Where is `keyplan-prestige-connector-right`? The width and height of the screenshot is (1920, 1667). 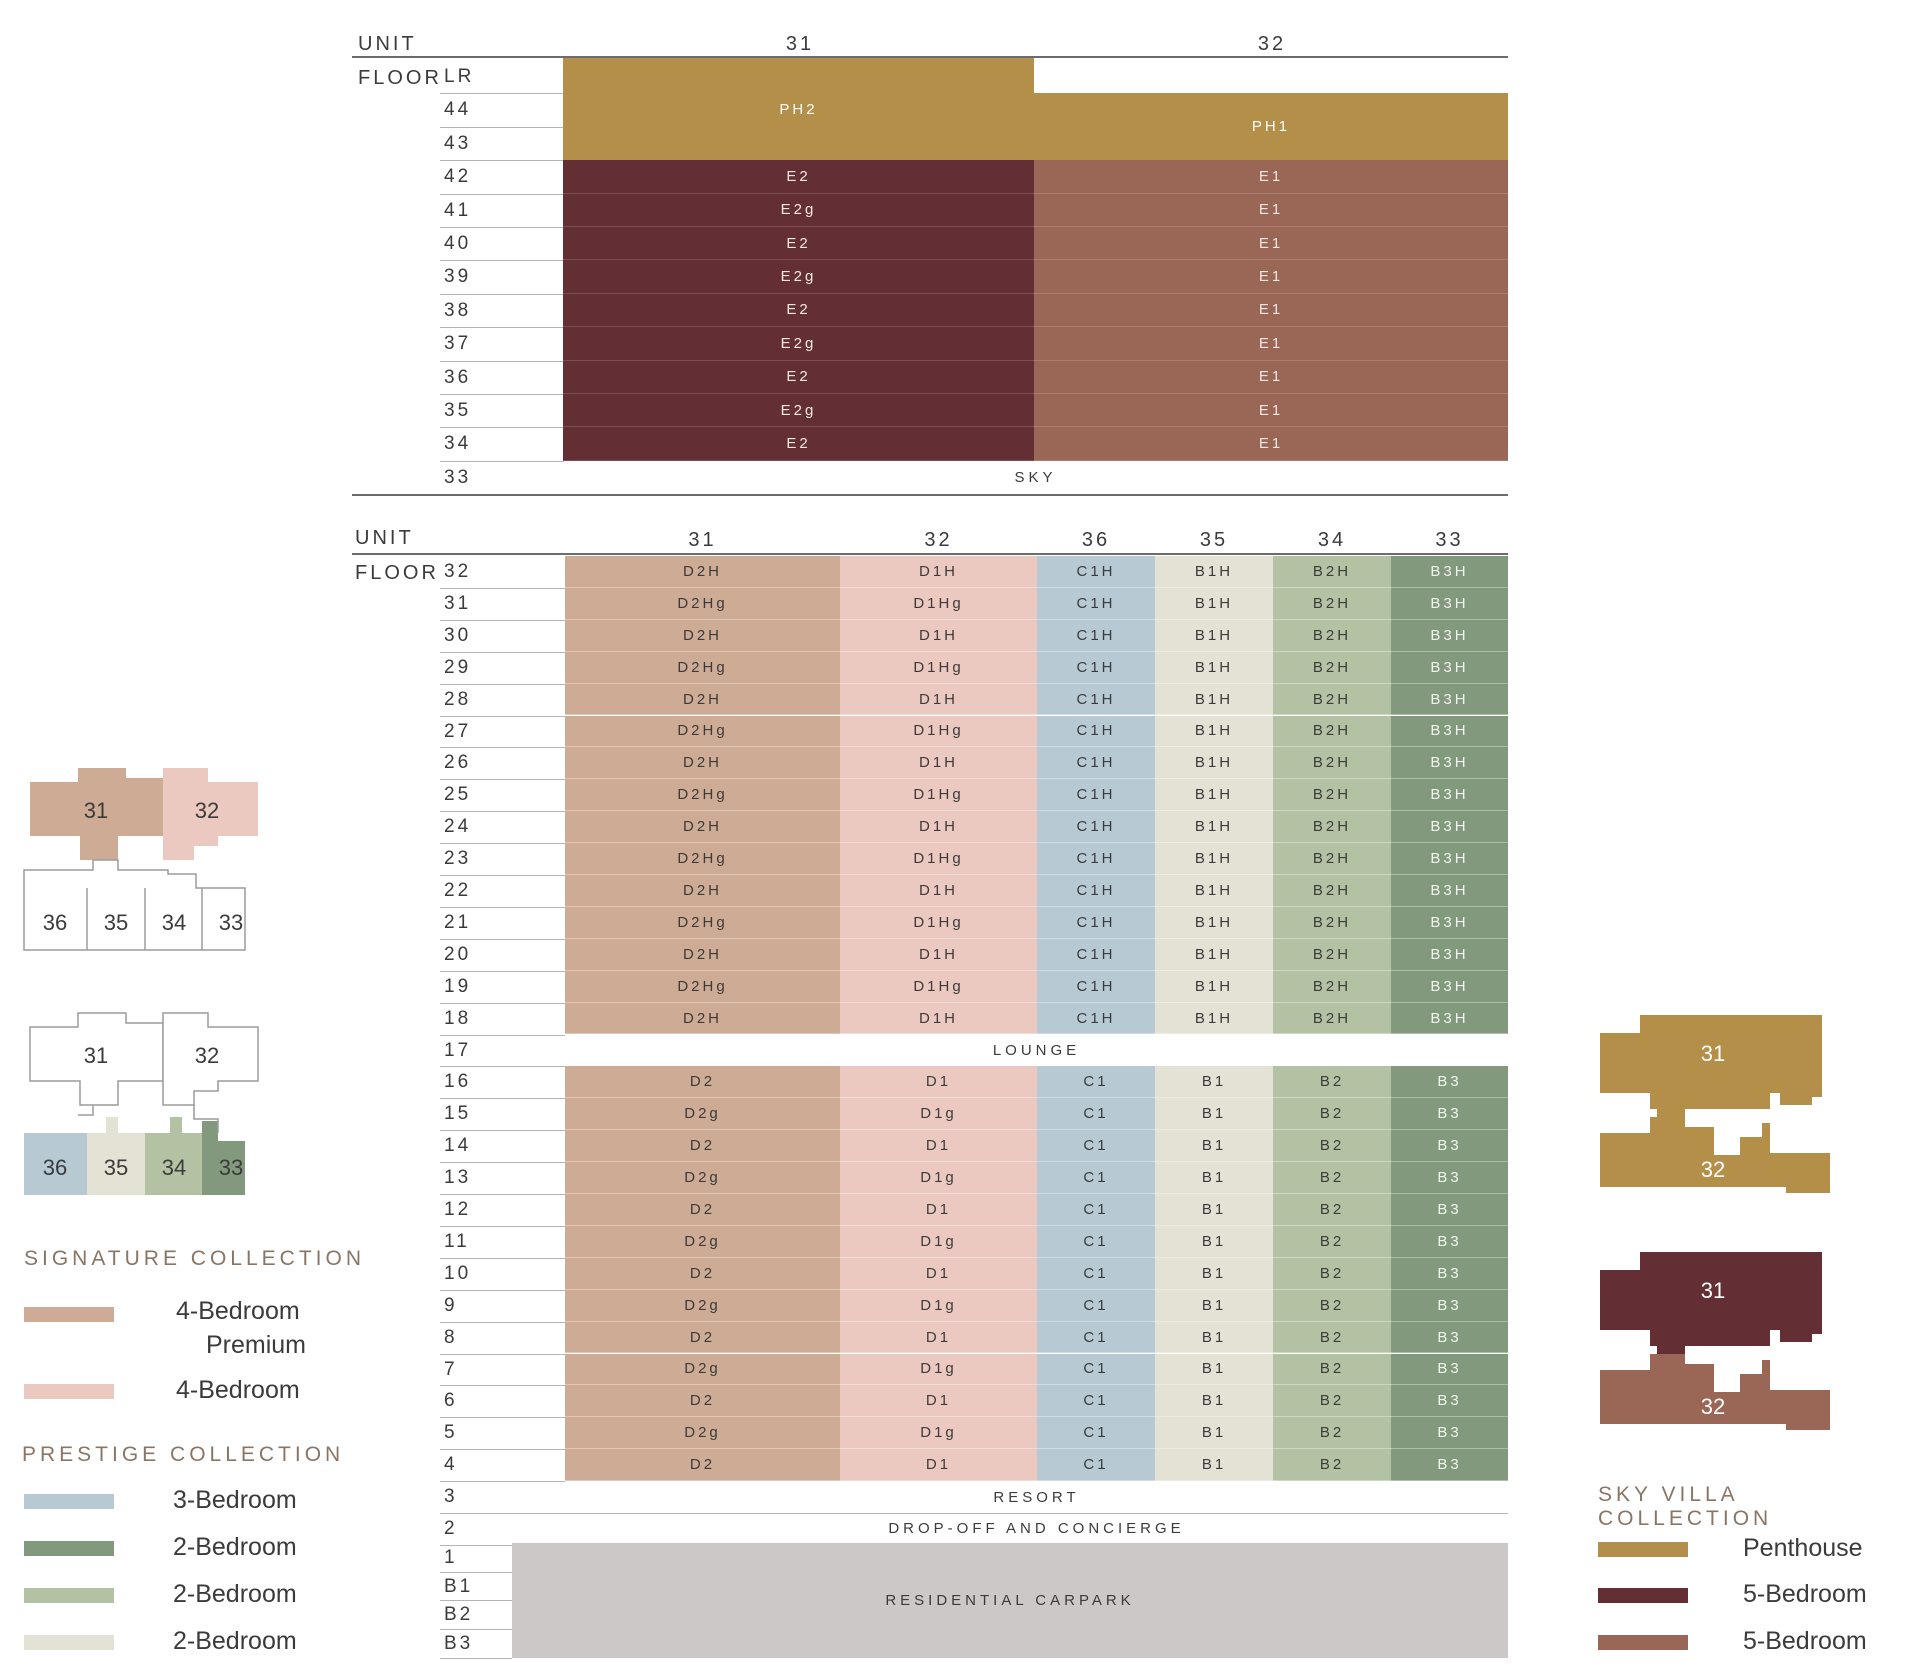
keyplan-prestige-connector-right is located at coordinates (206, 1119).